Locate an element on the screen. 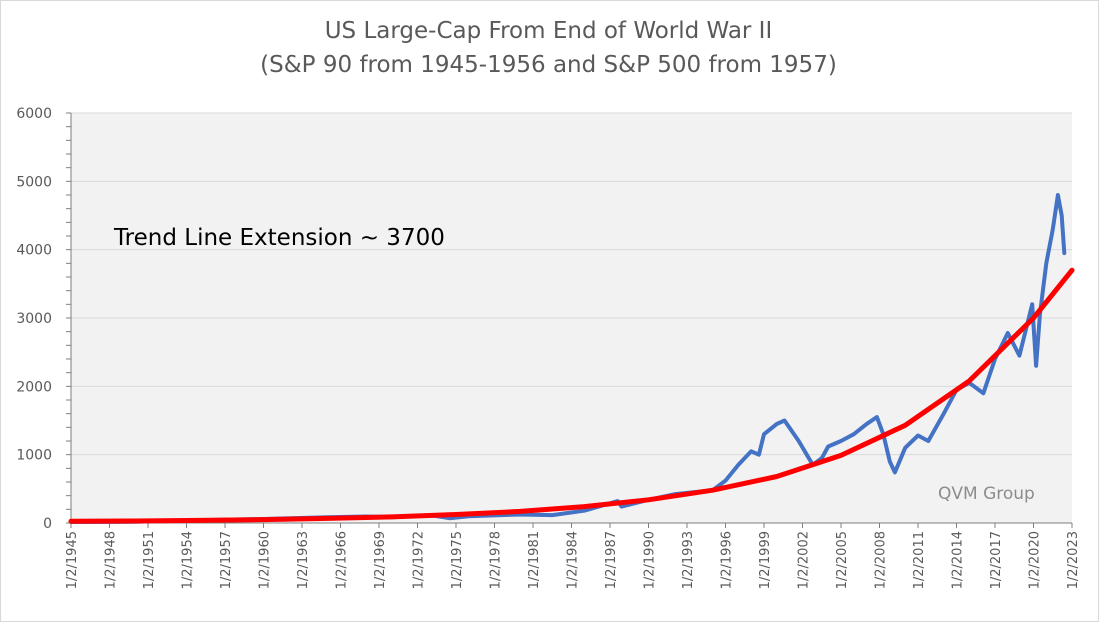 This screenshot has height=622, width=1099. y-tick-label: 4000 is located at coordinates (34, 251).